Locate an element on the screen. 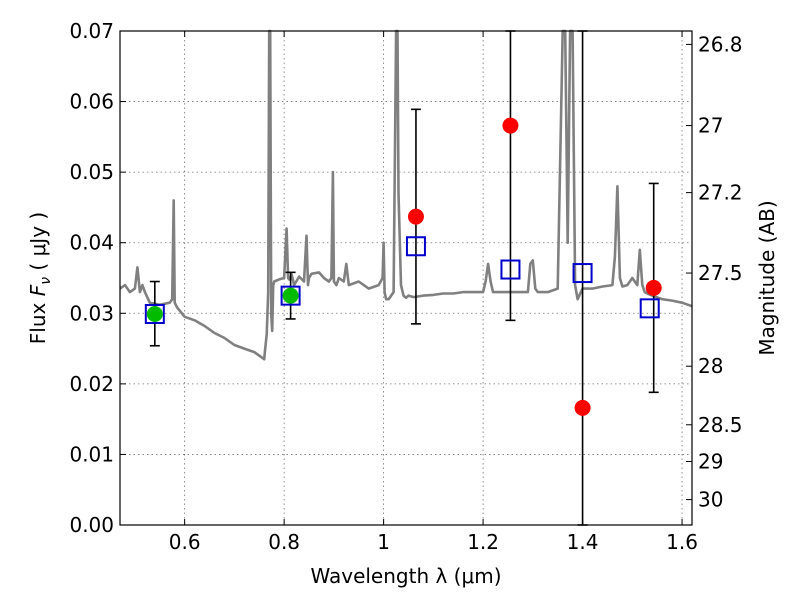  x-tick-label: 1 is located at coordinates (383, 542).